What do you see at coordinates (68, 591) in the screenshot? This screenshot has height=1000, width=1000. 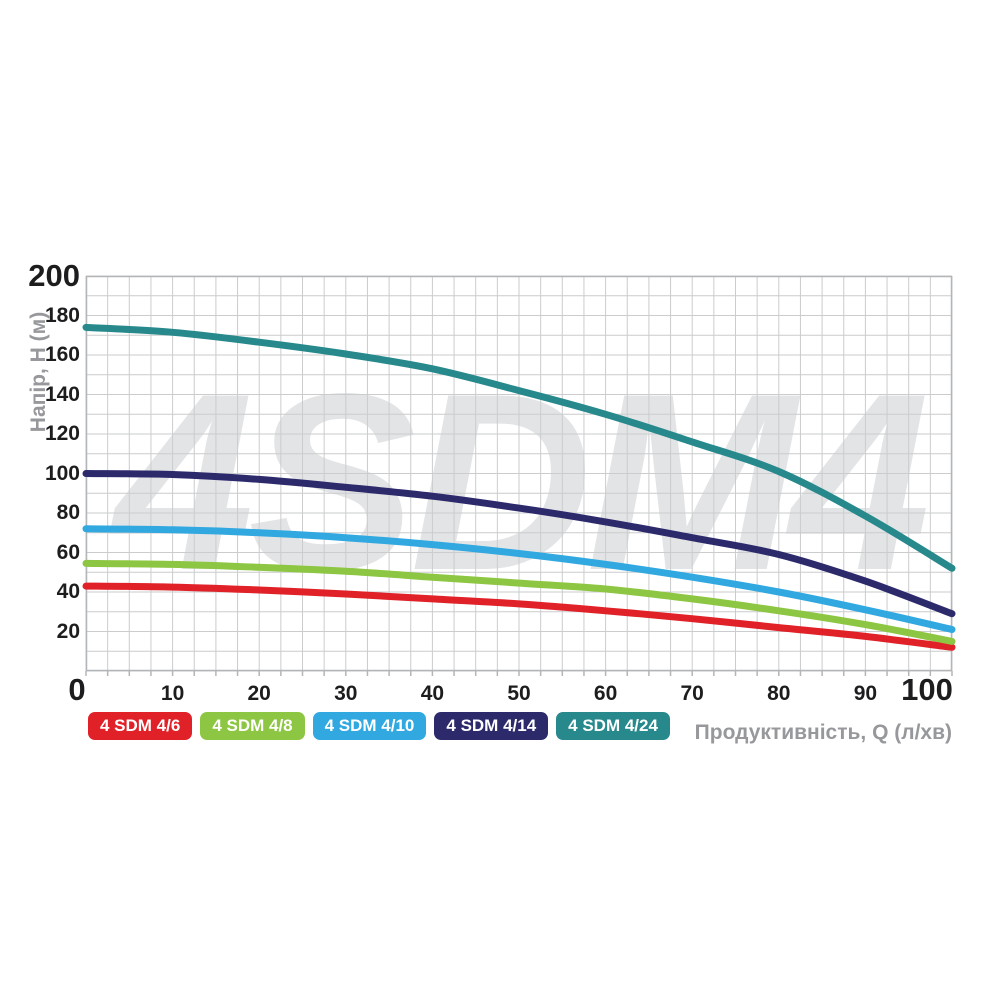 I see `y-tick-label-40: 40` at bounding box center [68, 591].